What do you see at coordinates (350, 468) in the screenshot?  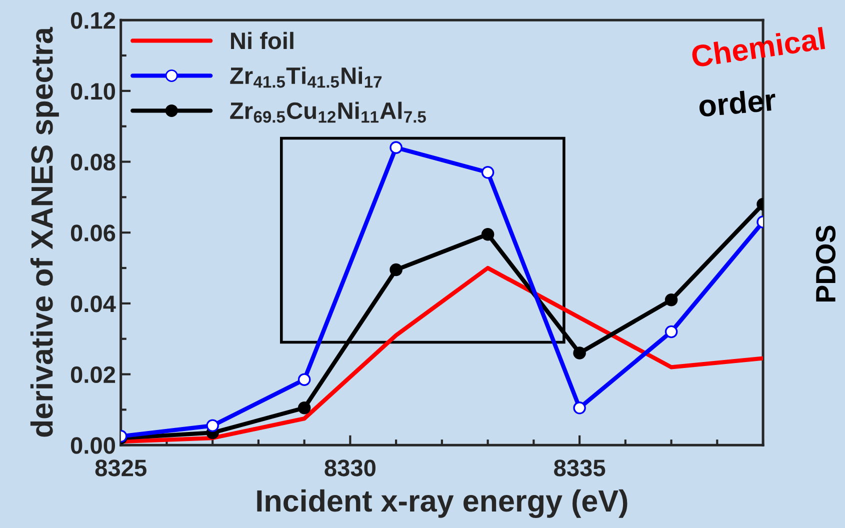 I see `x-tick-label: 8330` at bounding box center [350, 468].